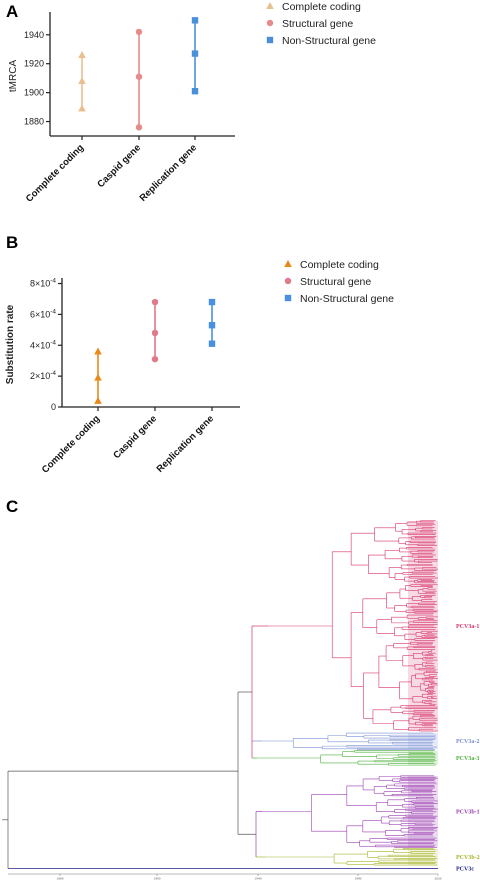  What do you see at coordinates (34, 122) in the screenshot?
I see `y-tick-label: 1880` at bounding box center [34, 122].